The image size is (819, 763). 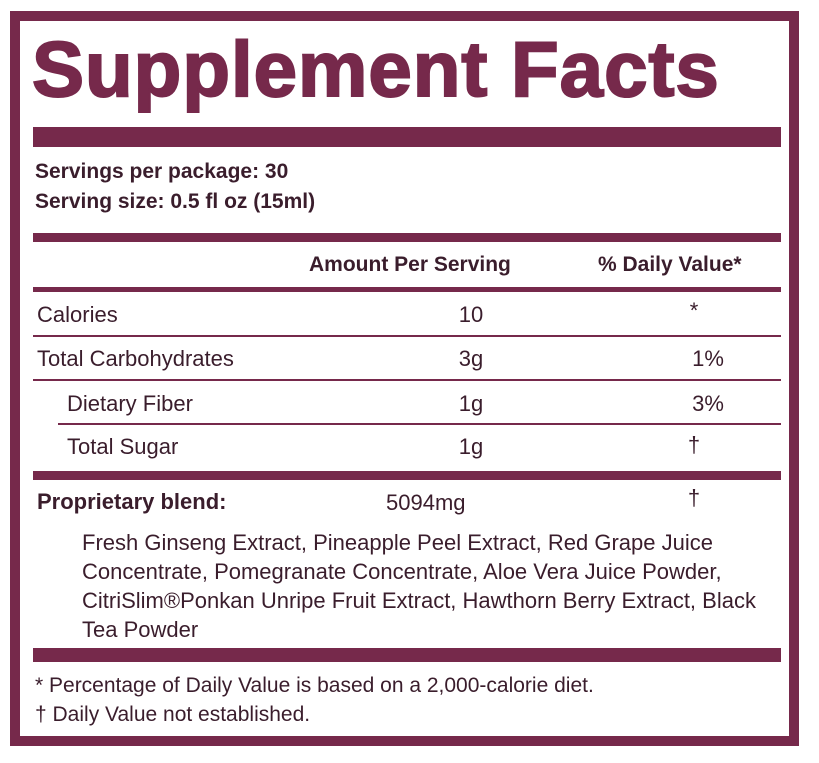 What do you see at coordinates (407, 137) in the screenshot?
I see `thick-divider-top` at bounding box center [407, 137].